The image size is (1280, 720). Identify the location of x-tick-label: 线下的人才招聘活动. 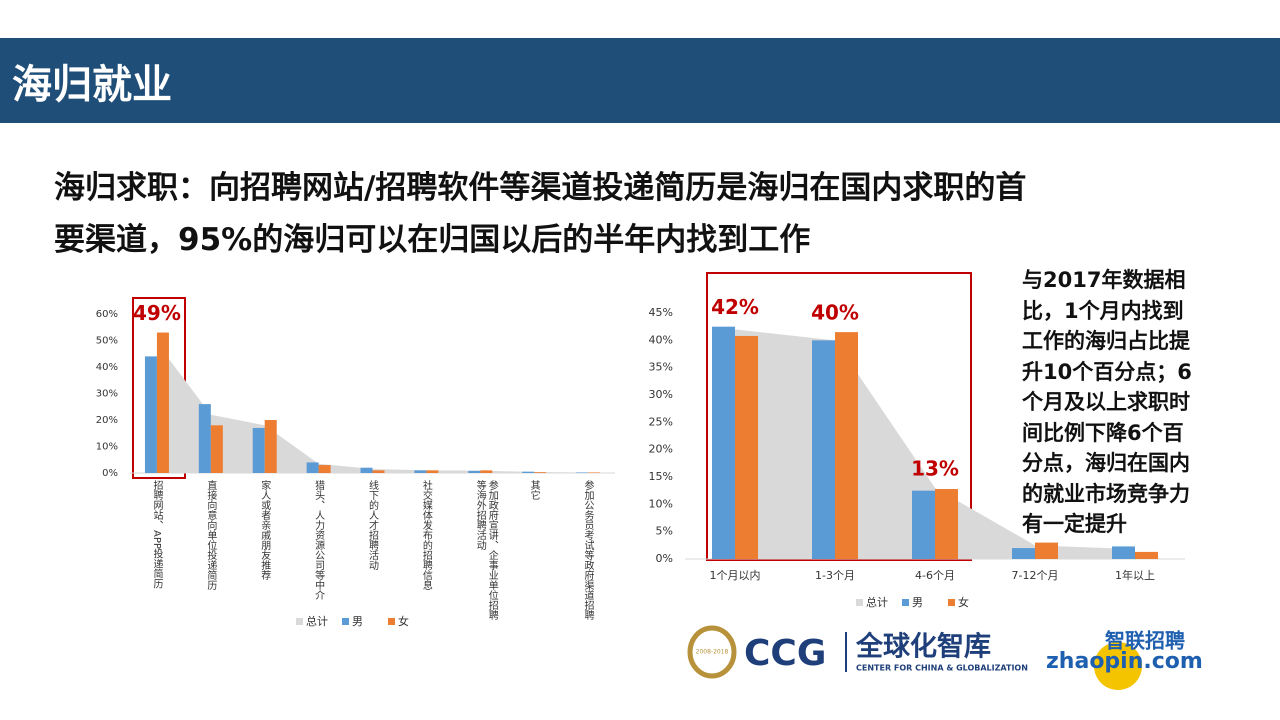
(372, 525).